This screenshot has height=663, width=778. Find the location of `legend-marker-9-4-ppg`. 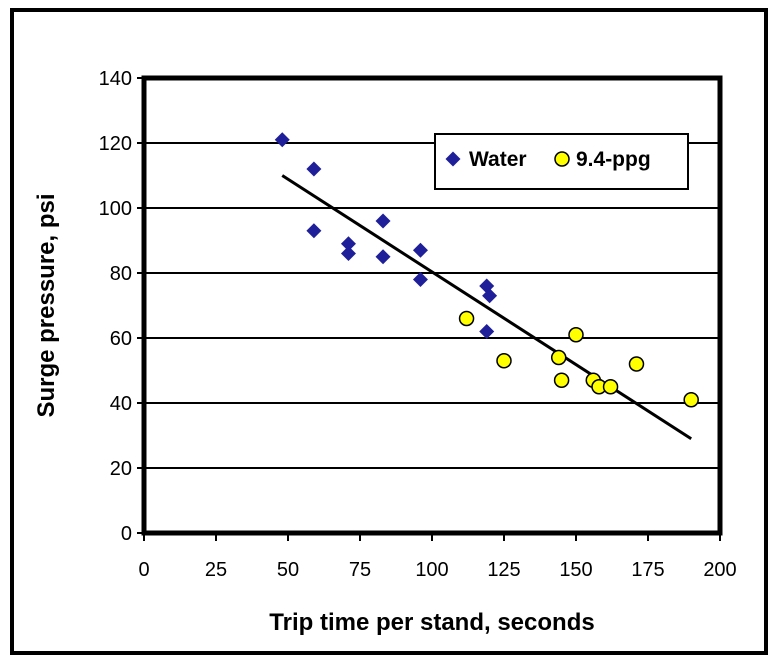

legend-marker-9-4-ppg is located at coordinates (562, 159).